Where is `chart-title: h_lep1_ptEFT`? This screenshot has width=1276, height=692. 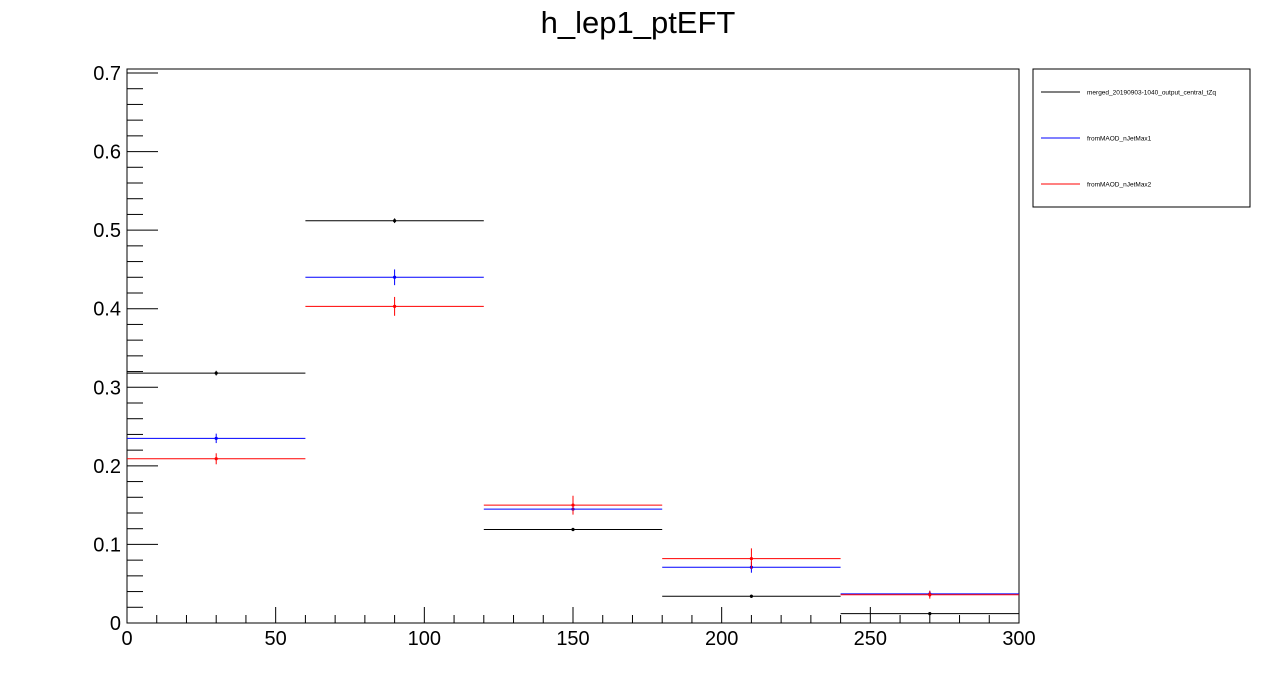 chart-title: h_lep1_ptEFT is located at coordinates (638, 22).